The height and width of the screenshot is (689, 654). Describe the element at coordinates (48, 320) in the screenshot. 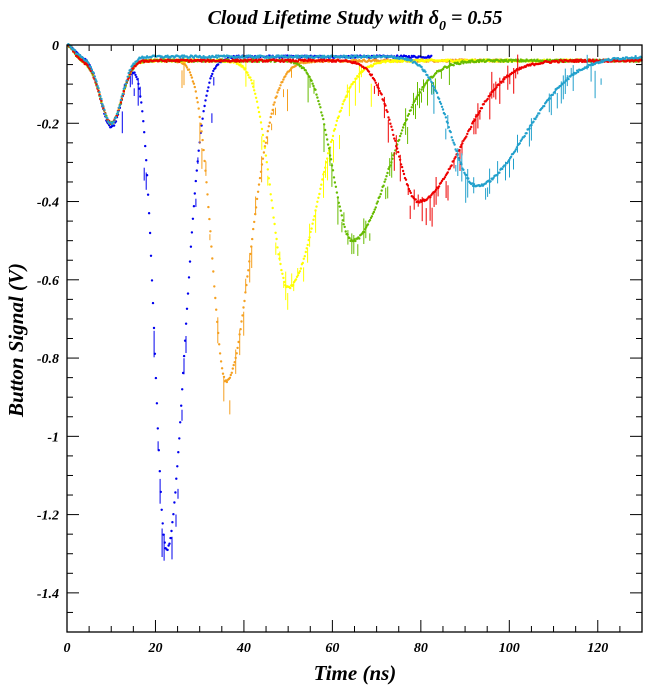

I see `y-tick-labels: 0 -0.2 -0.4 -0.6 -0.8 -1 -1.2 -1.4` at that location.